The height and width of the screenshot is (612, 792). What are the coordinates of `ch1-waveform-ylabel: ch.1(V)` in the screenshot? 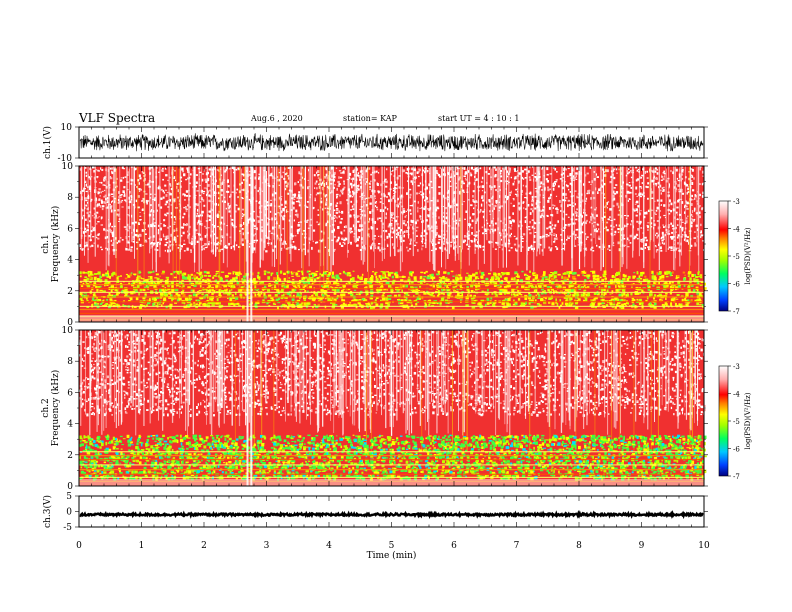 It's located at (47, 142).